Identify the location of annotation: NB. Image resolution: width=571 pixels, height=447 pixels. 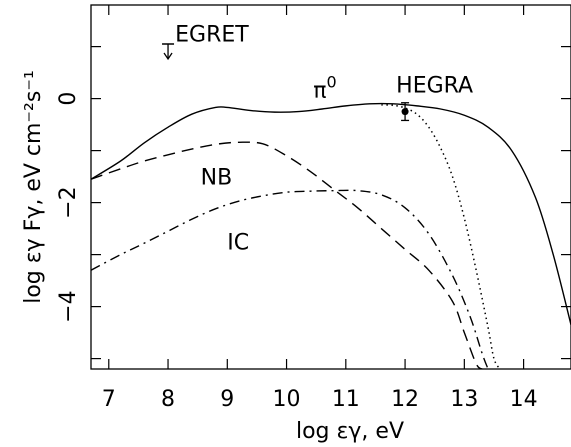
(217, 177).